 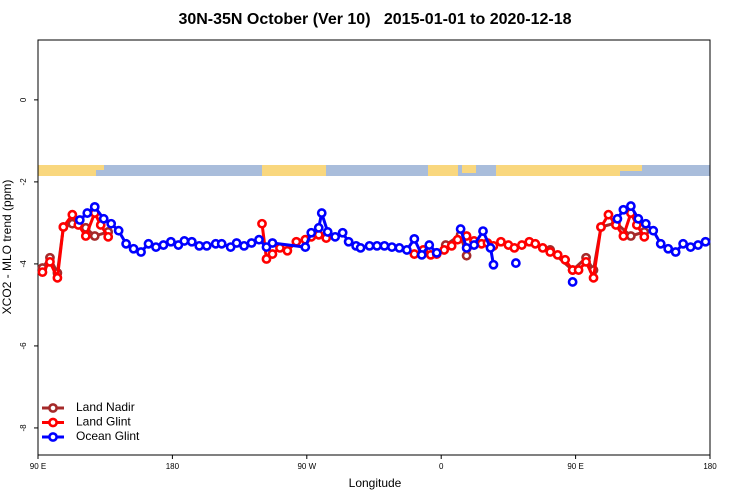 What do you see at coordinates (441, 466) in the screenshot?
I see `x-tick-label: 0` at bounding box center [441, 466].